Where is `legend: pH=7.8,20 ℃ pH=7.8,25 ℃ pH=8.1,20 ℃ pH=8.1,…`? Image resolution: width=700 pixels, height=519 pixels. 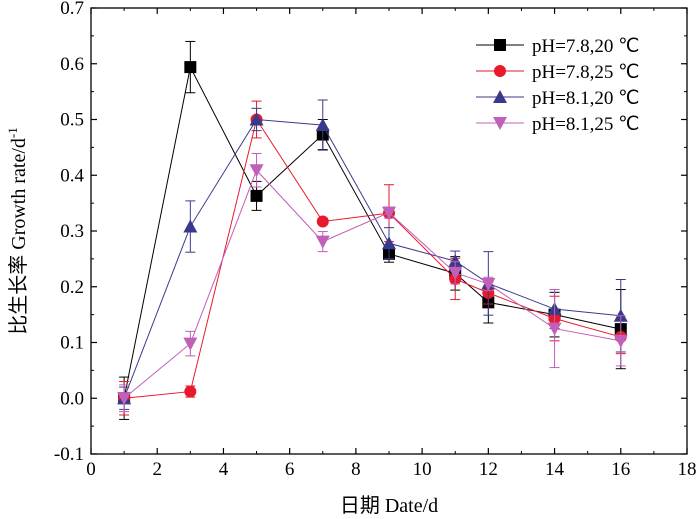
legend: pH=7.8,20 ℃ pH=7.8,25 ℃ pH=8.1,20 ℃ pH=8.1,… is located at coordinates (558, 85).